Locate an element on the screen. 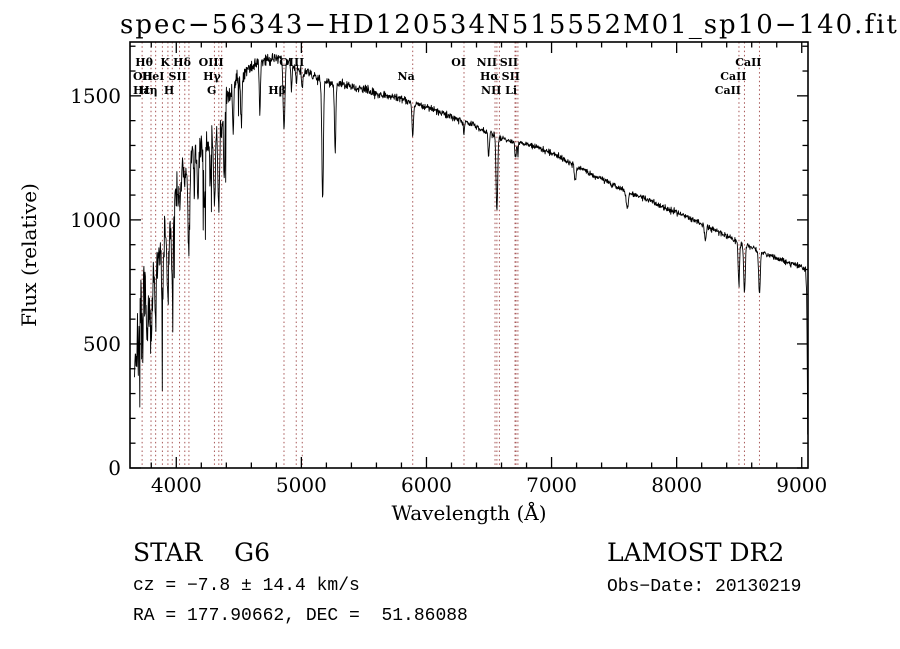 The height and width of the screenshot is (649, 900). svg-text: 0 is located at coordinates (114, 468).